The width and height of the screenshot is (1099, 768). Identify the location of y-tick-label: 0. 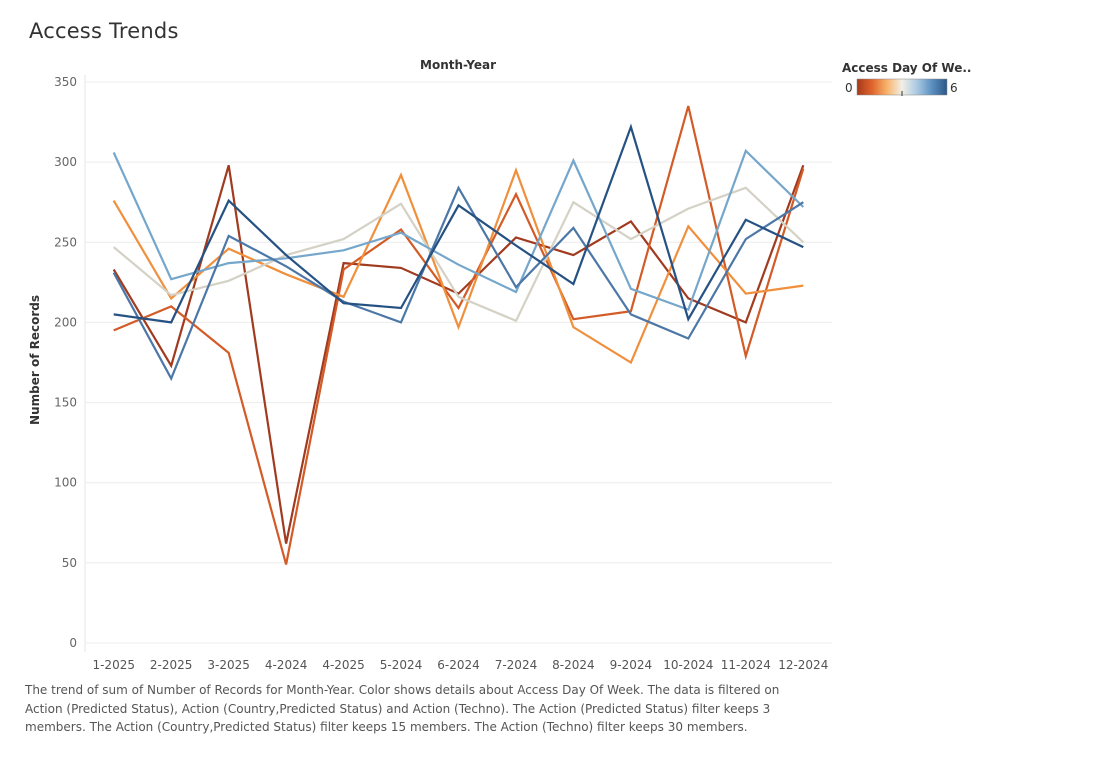
(73, 643).